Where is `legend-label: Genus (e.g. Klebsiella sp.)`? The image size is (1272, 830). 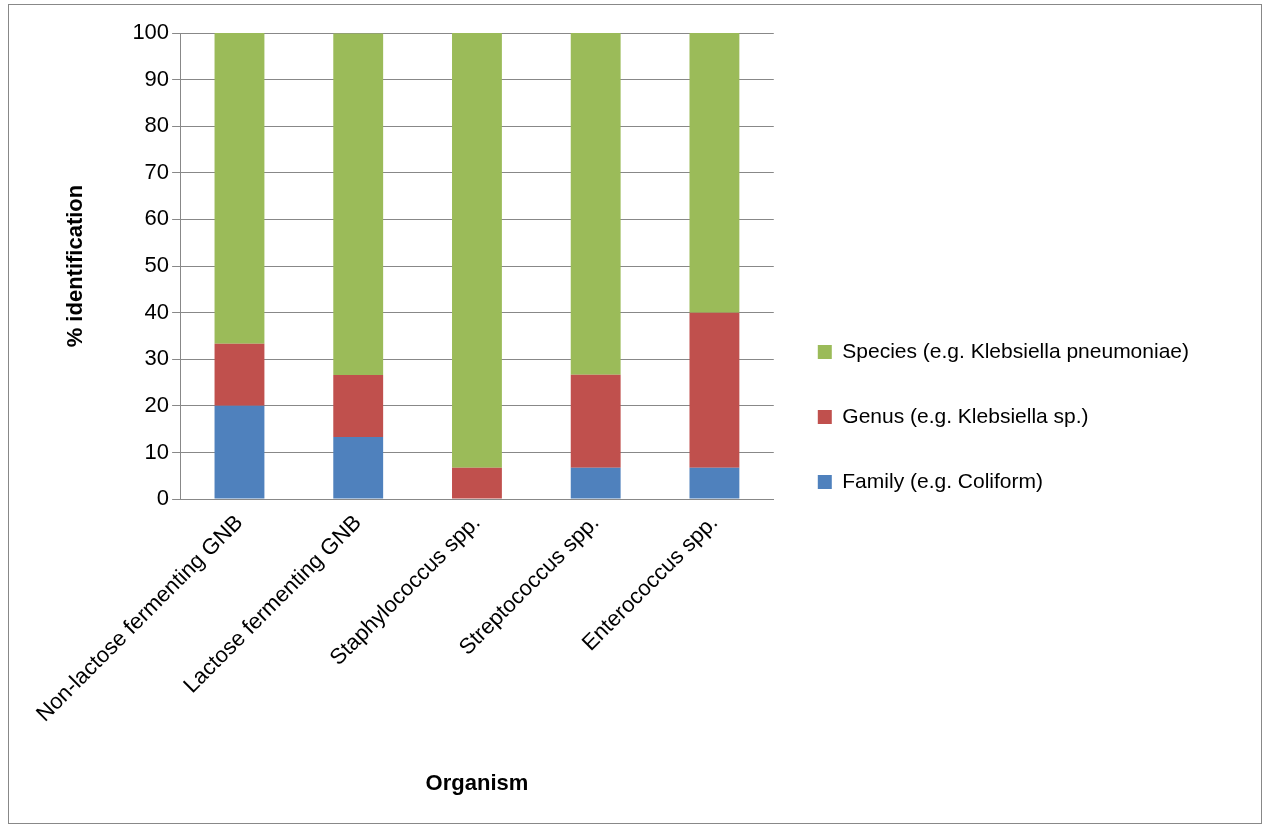
legend-label: Genus (e.g. Klebsiella sp.) is located at coordinates (965, 415).